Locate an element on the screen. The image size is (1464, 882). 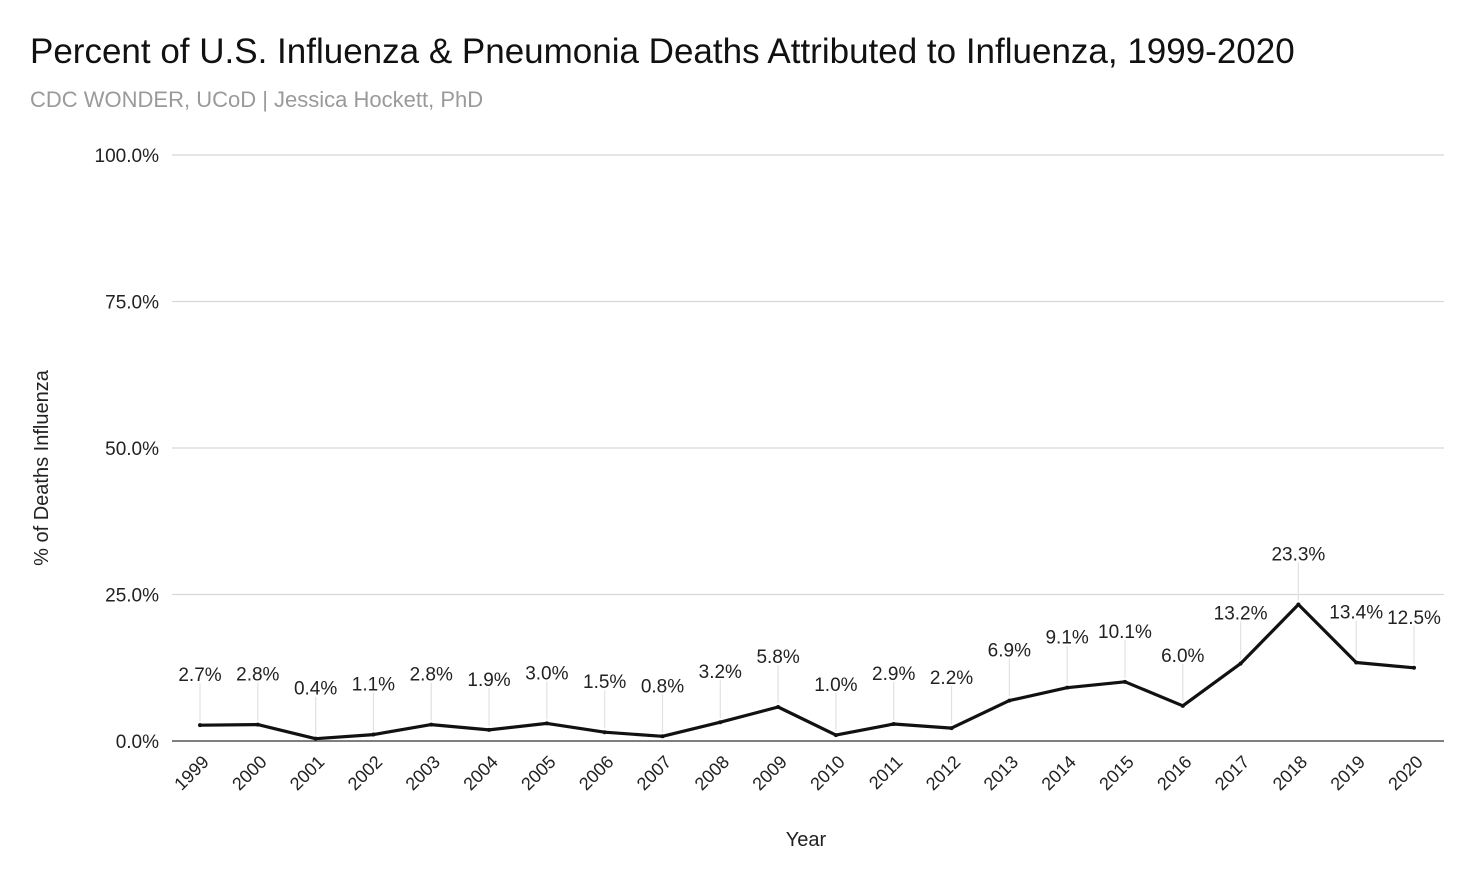
data-label: 13.2% is located at coordinates (1241, 614).